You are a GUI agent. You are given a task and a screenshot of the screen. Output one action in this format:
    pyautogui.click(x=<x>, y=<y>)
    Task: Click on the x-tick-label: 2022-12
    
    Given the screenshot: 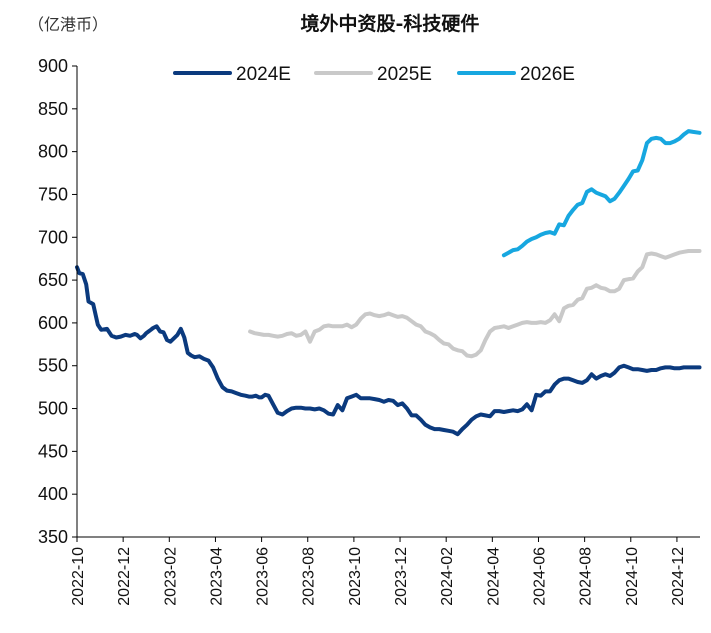 What is the action you would take?
    pyautogui.click(x=124, y=576)
    